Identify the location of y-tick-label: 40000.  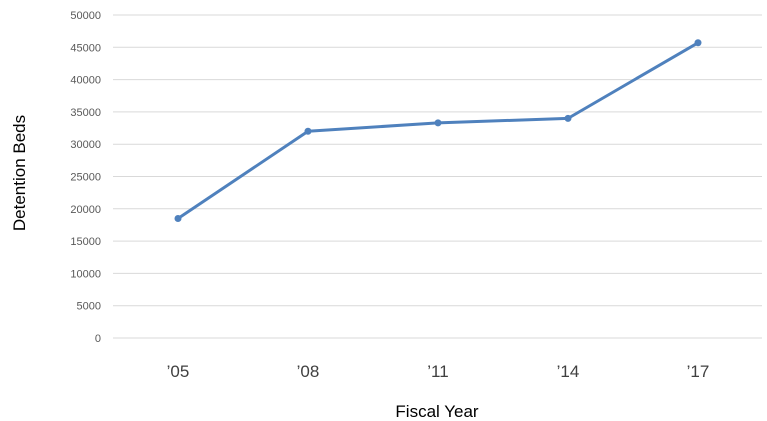
(85, 81).